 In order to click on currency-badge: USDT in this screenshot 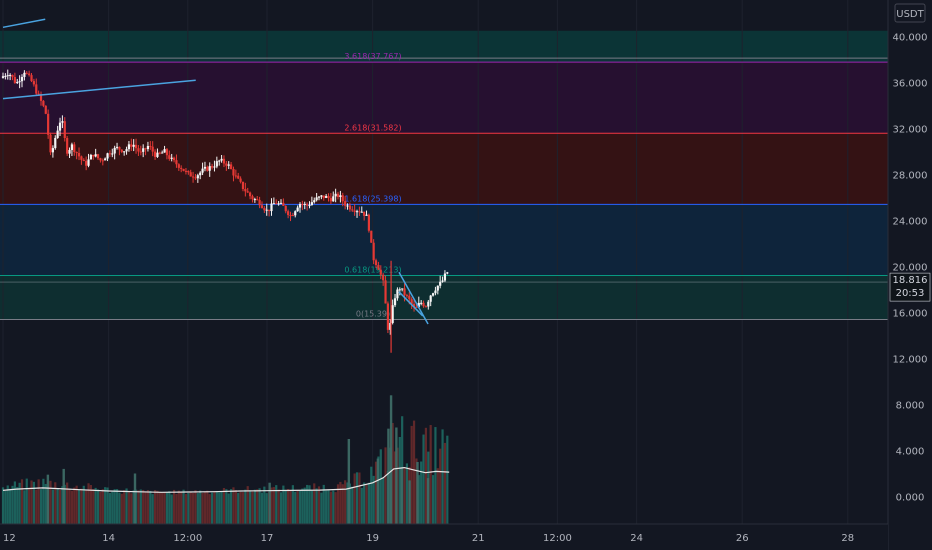, I will do `click(910, 13)`.